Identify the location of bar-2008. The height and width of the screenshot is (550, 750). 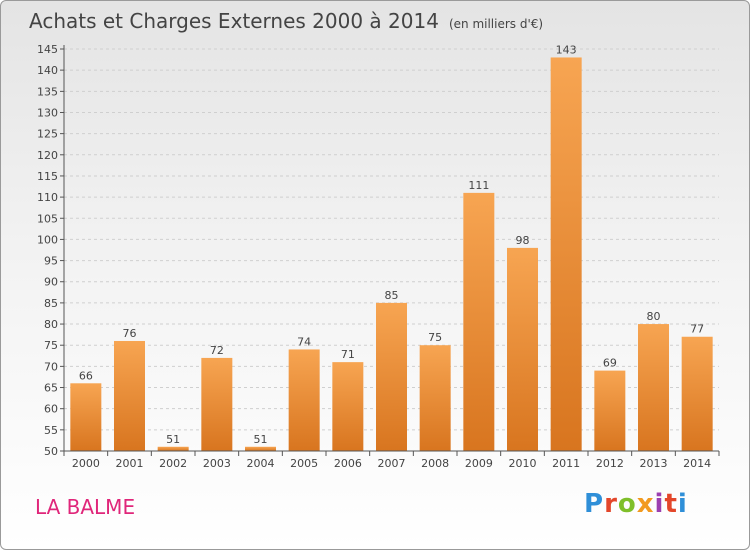
(435, 398).